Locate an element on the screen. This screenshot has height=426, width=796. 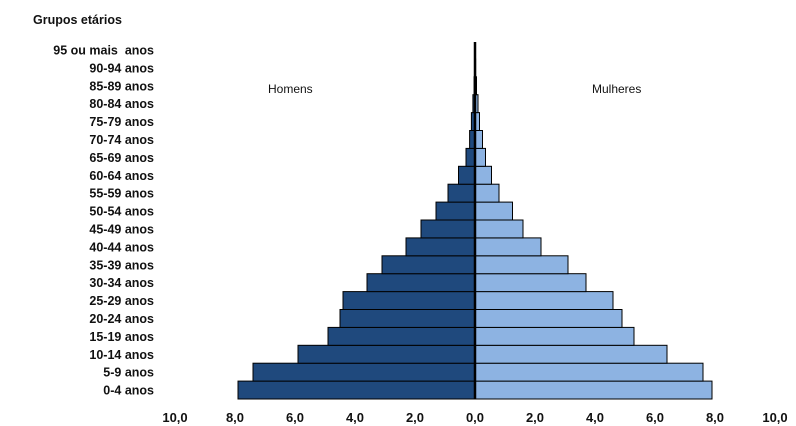
legend-mulheres: Mulheres is located at coordinates (616, 89).